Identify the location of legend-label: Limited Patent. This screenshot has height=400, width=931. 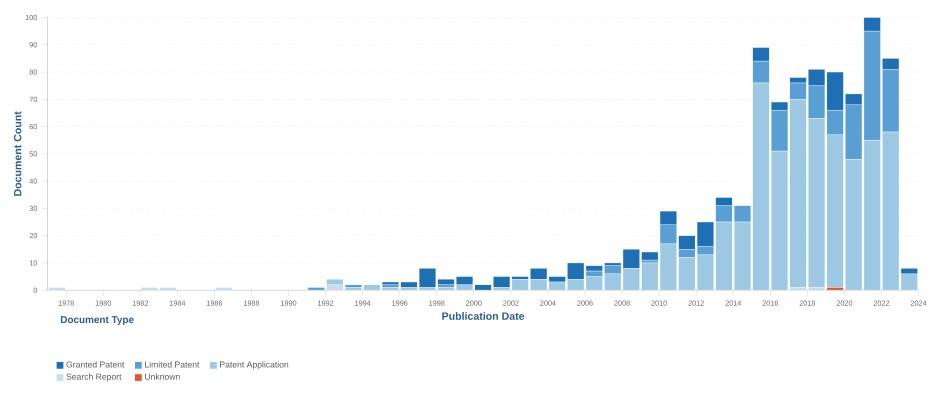
(172, 364).